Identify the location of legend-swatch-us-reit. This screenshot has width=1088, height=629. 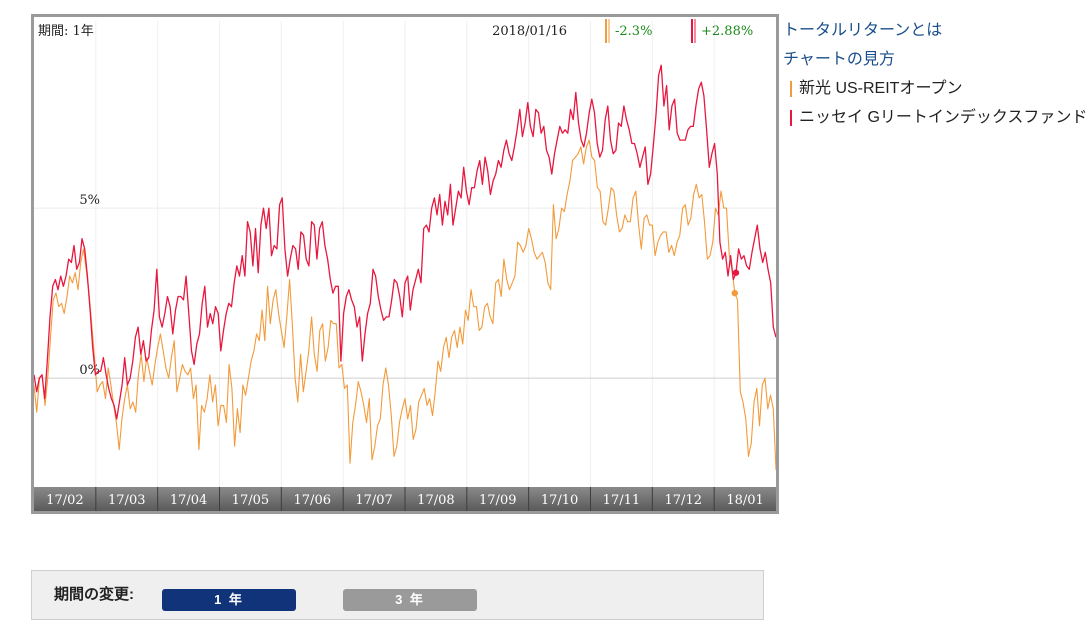
(791, 89).